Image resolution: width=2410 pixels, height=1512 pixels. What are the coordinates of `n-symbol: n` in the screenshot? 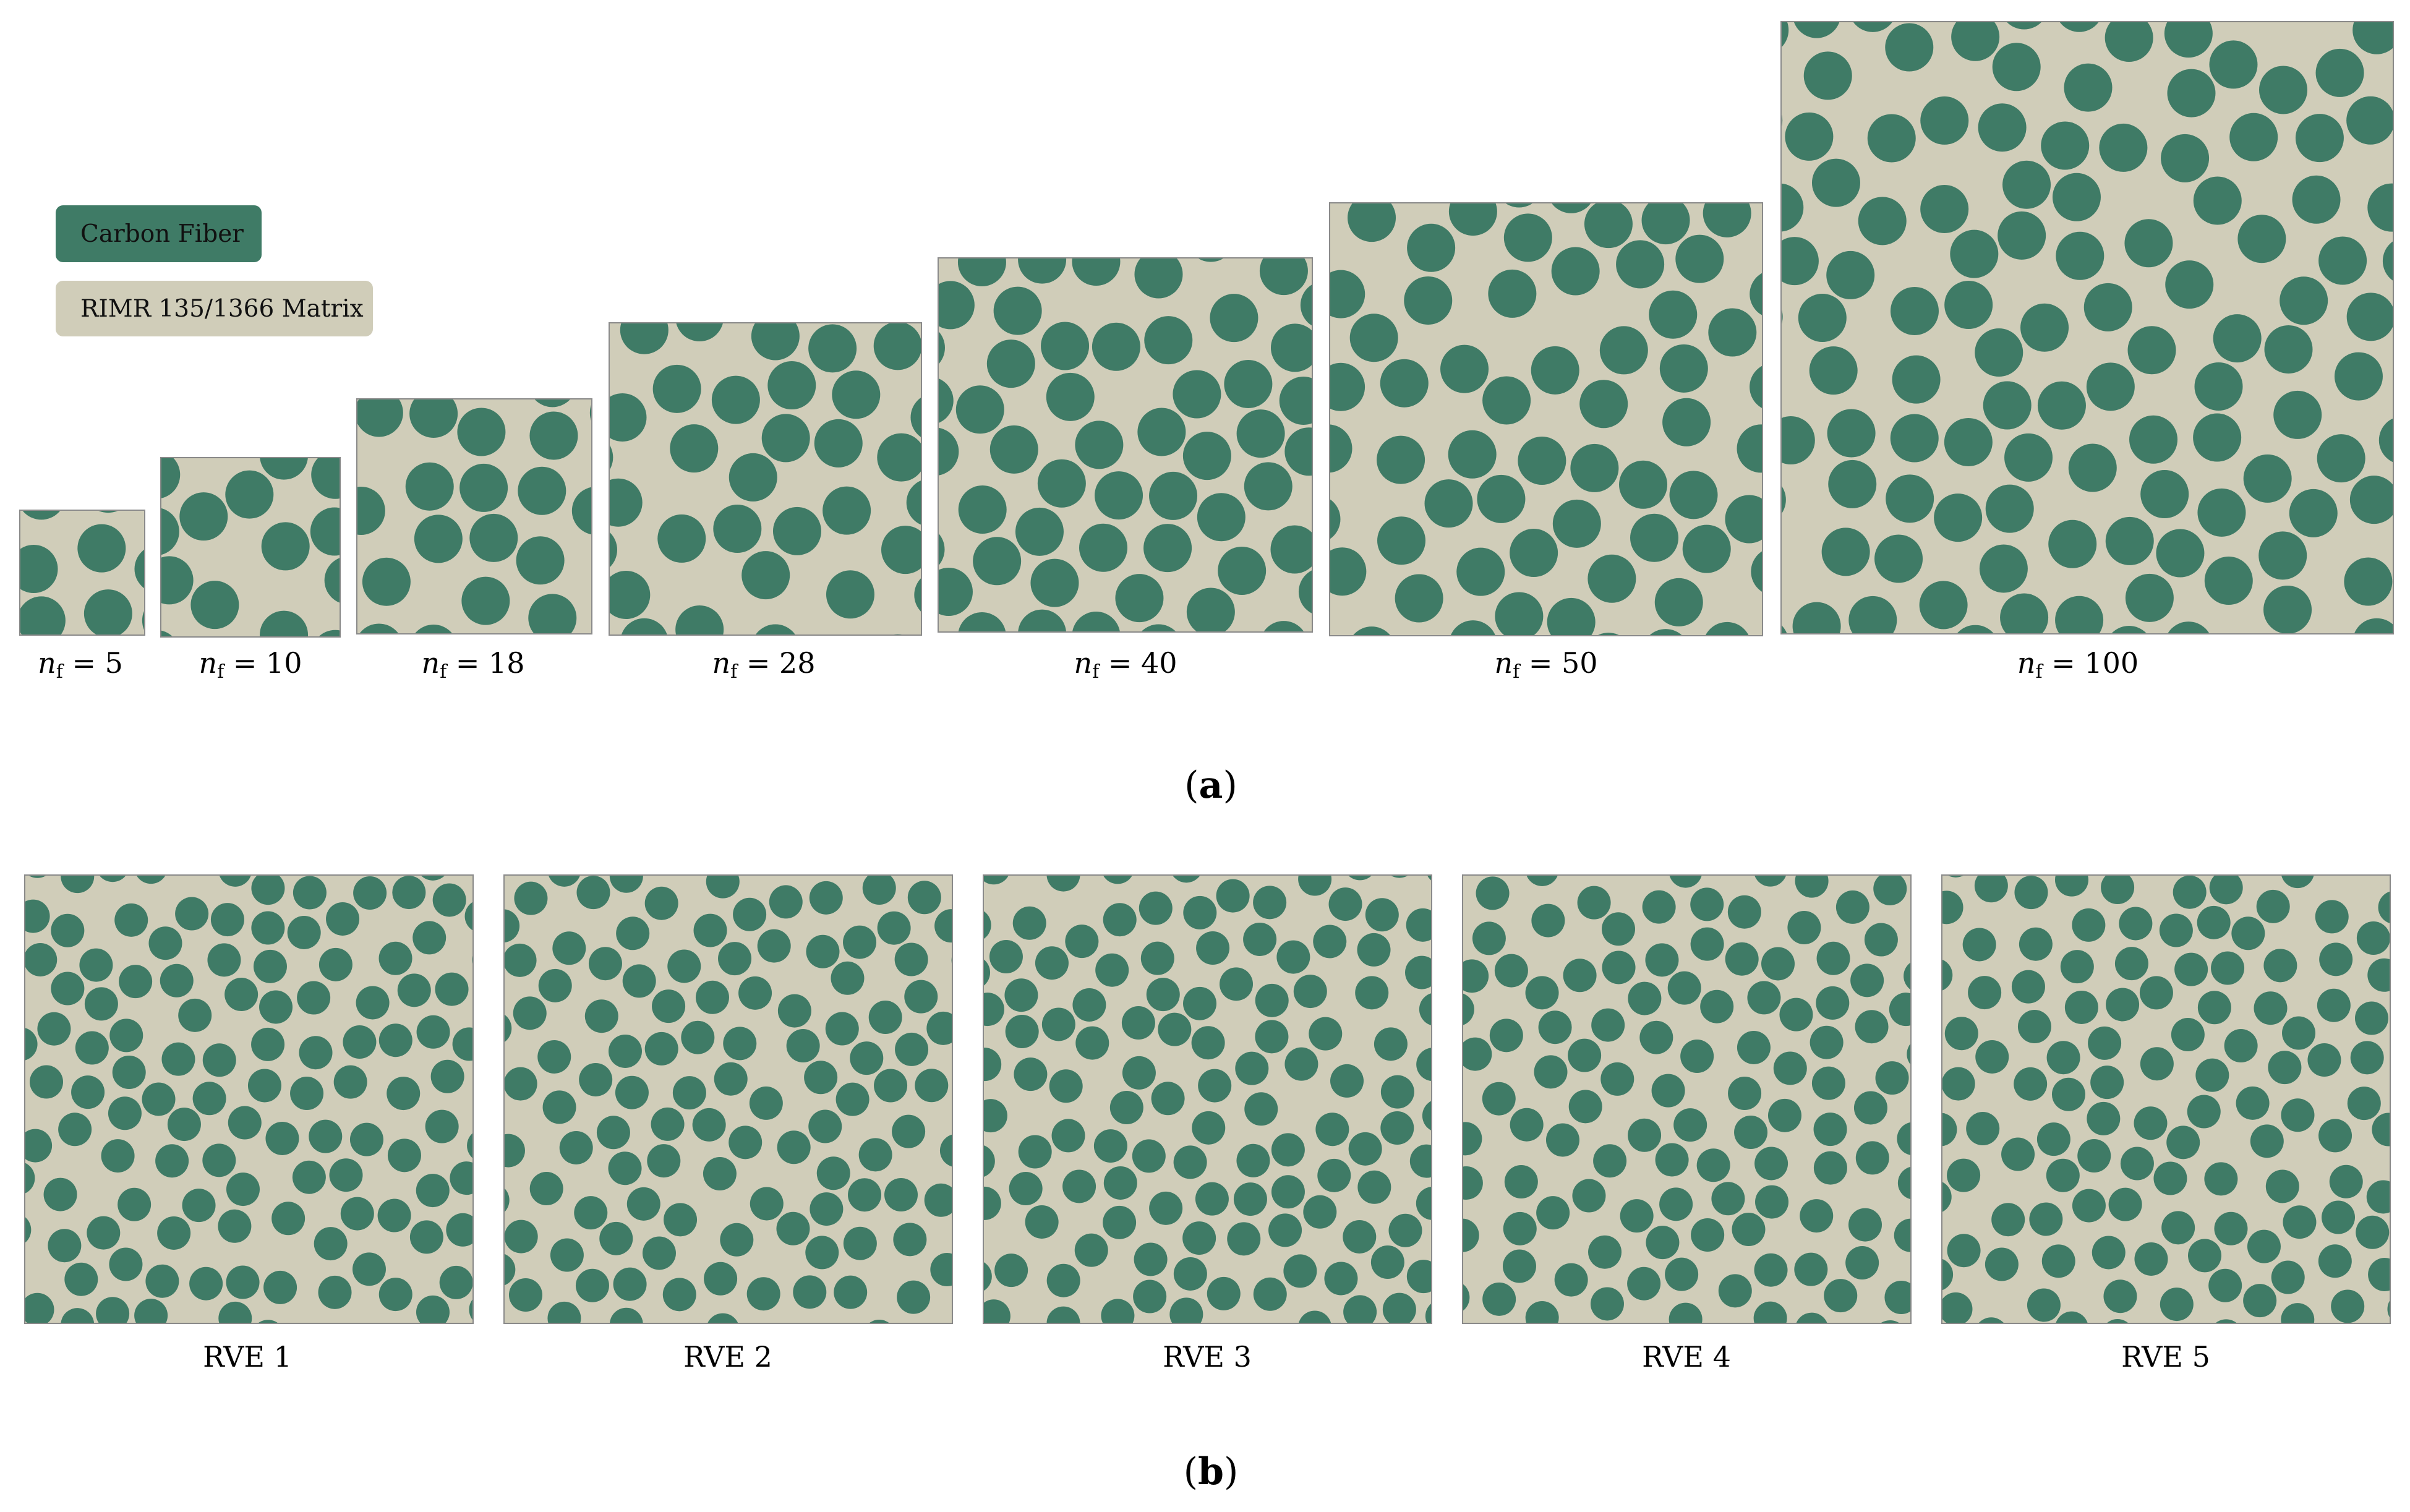 It's located at (1503, 663).